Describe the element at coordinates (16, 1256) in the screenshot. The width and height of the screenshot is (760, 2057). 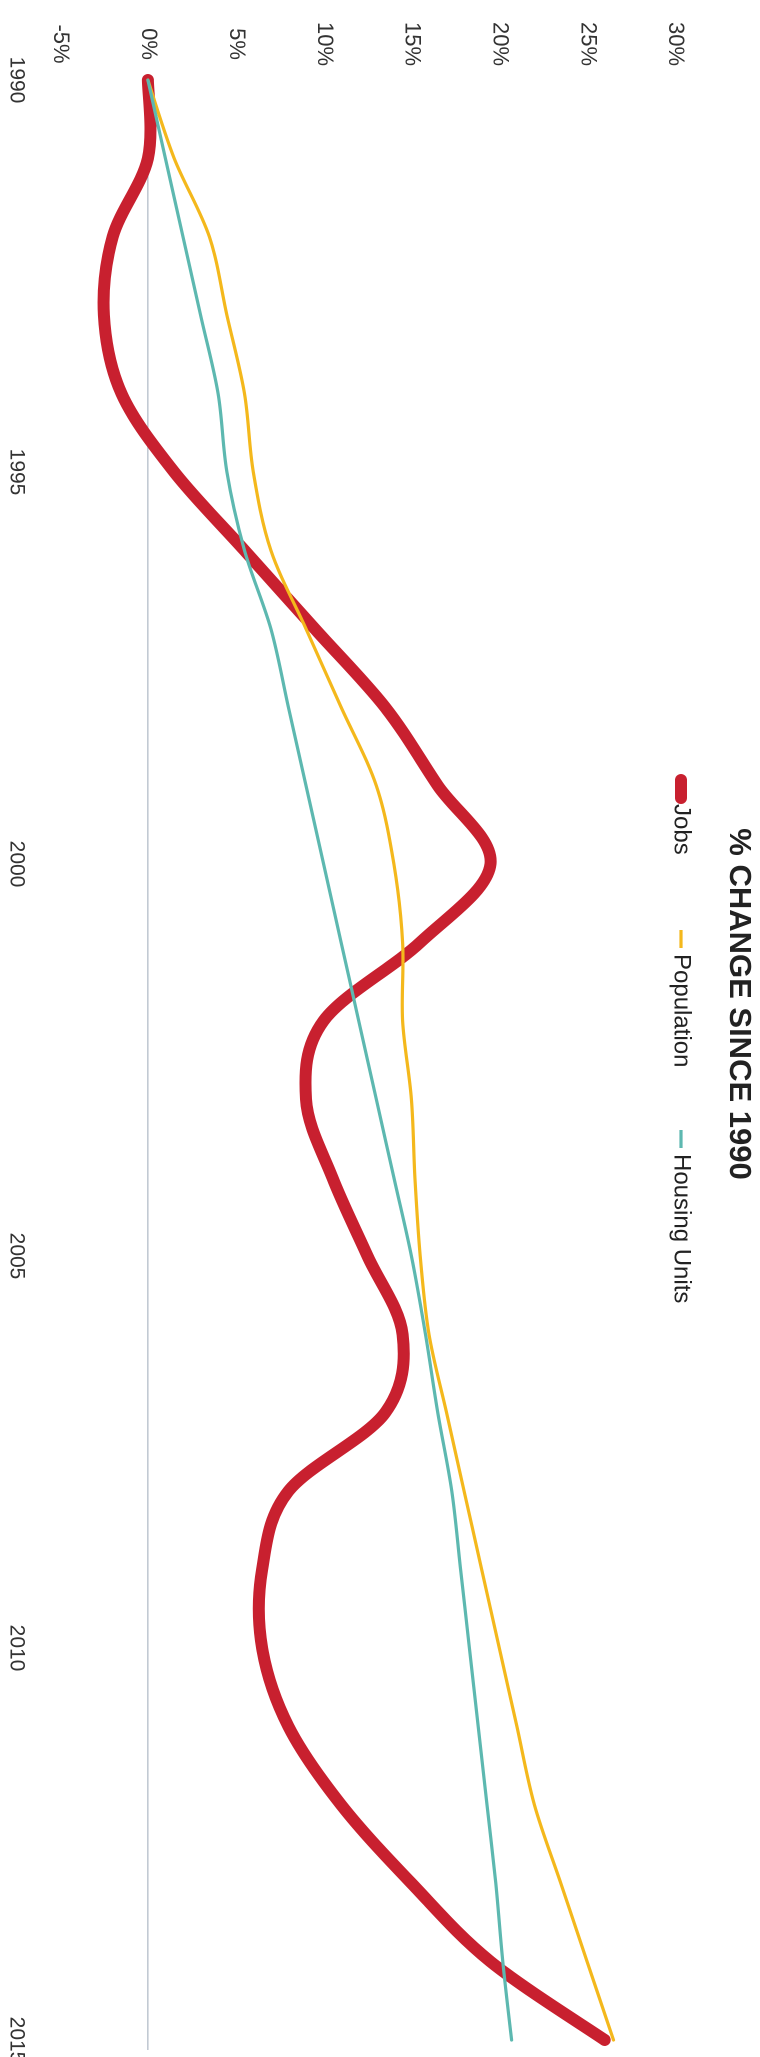
I see `x-tick-label: 2005` at that location.